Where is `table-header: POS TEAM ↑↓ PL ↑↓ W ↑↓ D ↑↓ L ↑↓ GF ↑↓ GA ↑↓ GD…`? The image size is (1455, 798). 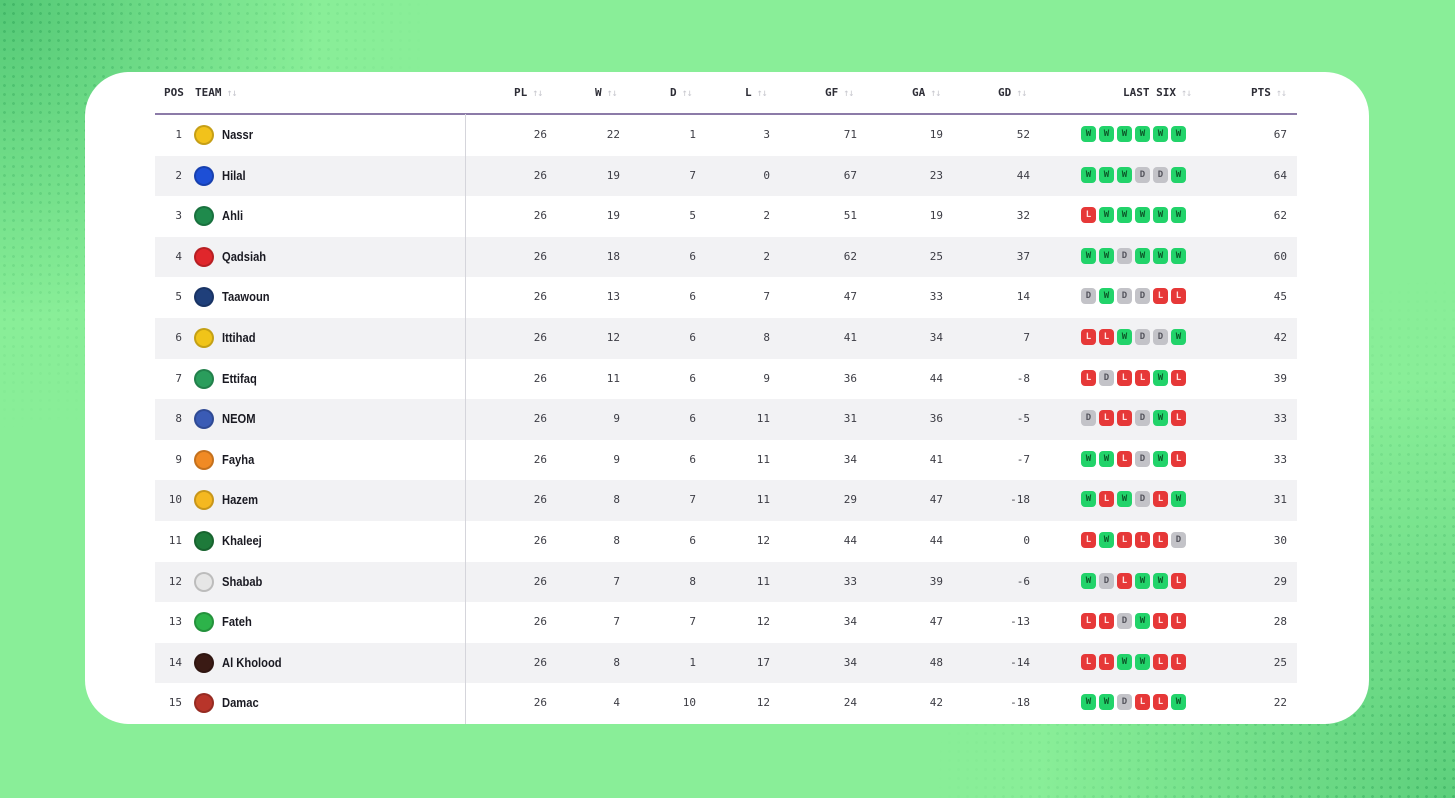 table-header: POS TEAM ↑↓ PL ↑↓ W ↑↓ D ↑↓ L ↑↓ GF ↑↓ GA ↑↓ GD… is located at coordinates (726, 93).